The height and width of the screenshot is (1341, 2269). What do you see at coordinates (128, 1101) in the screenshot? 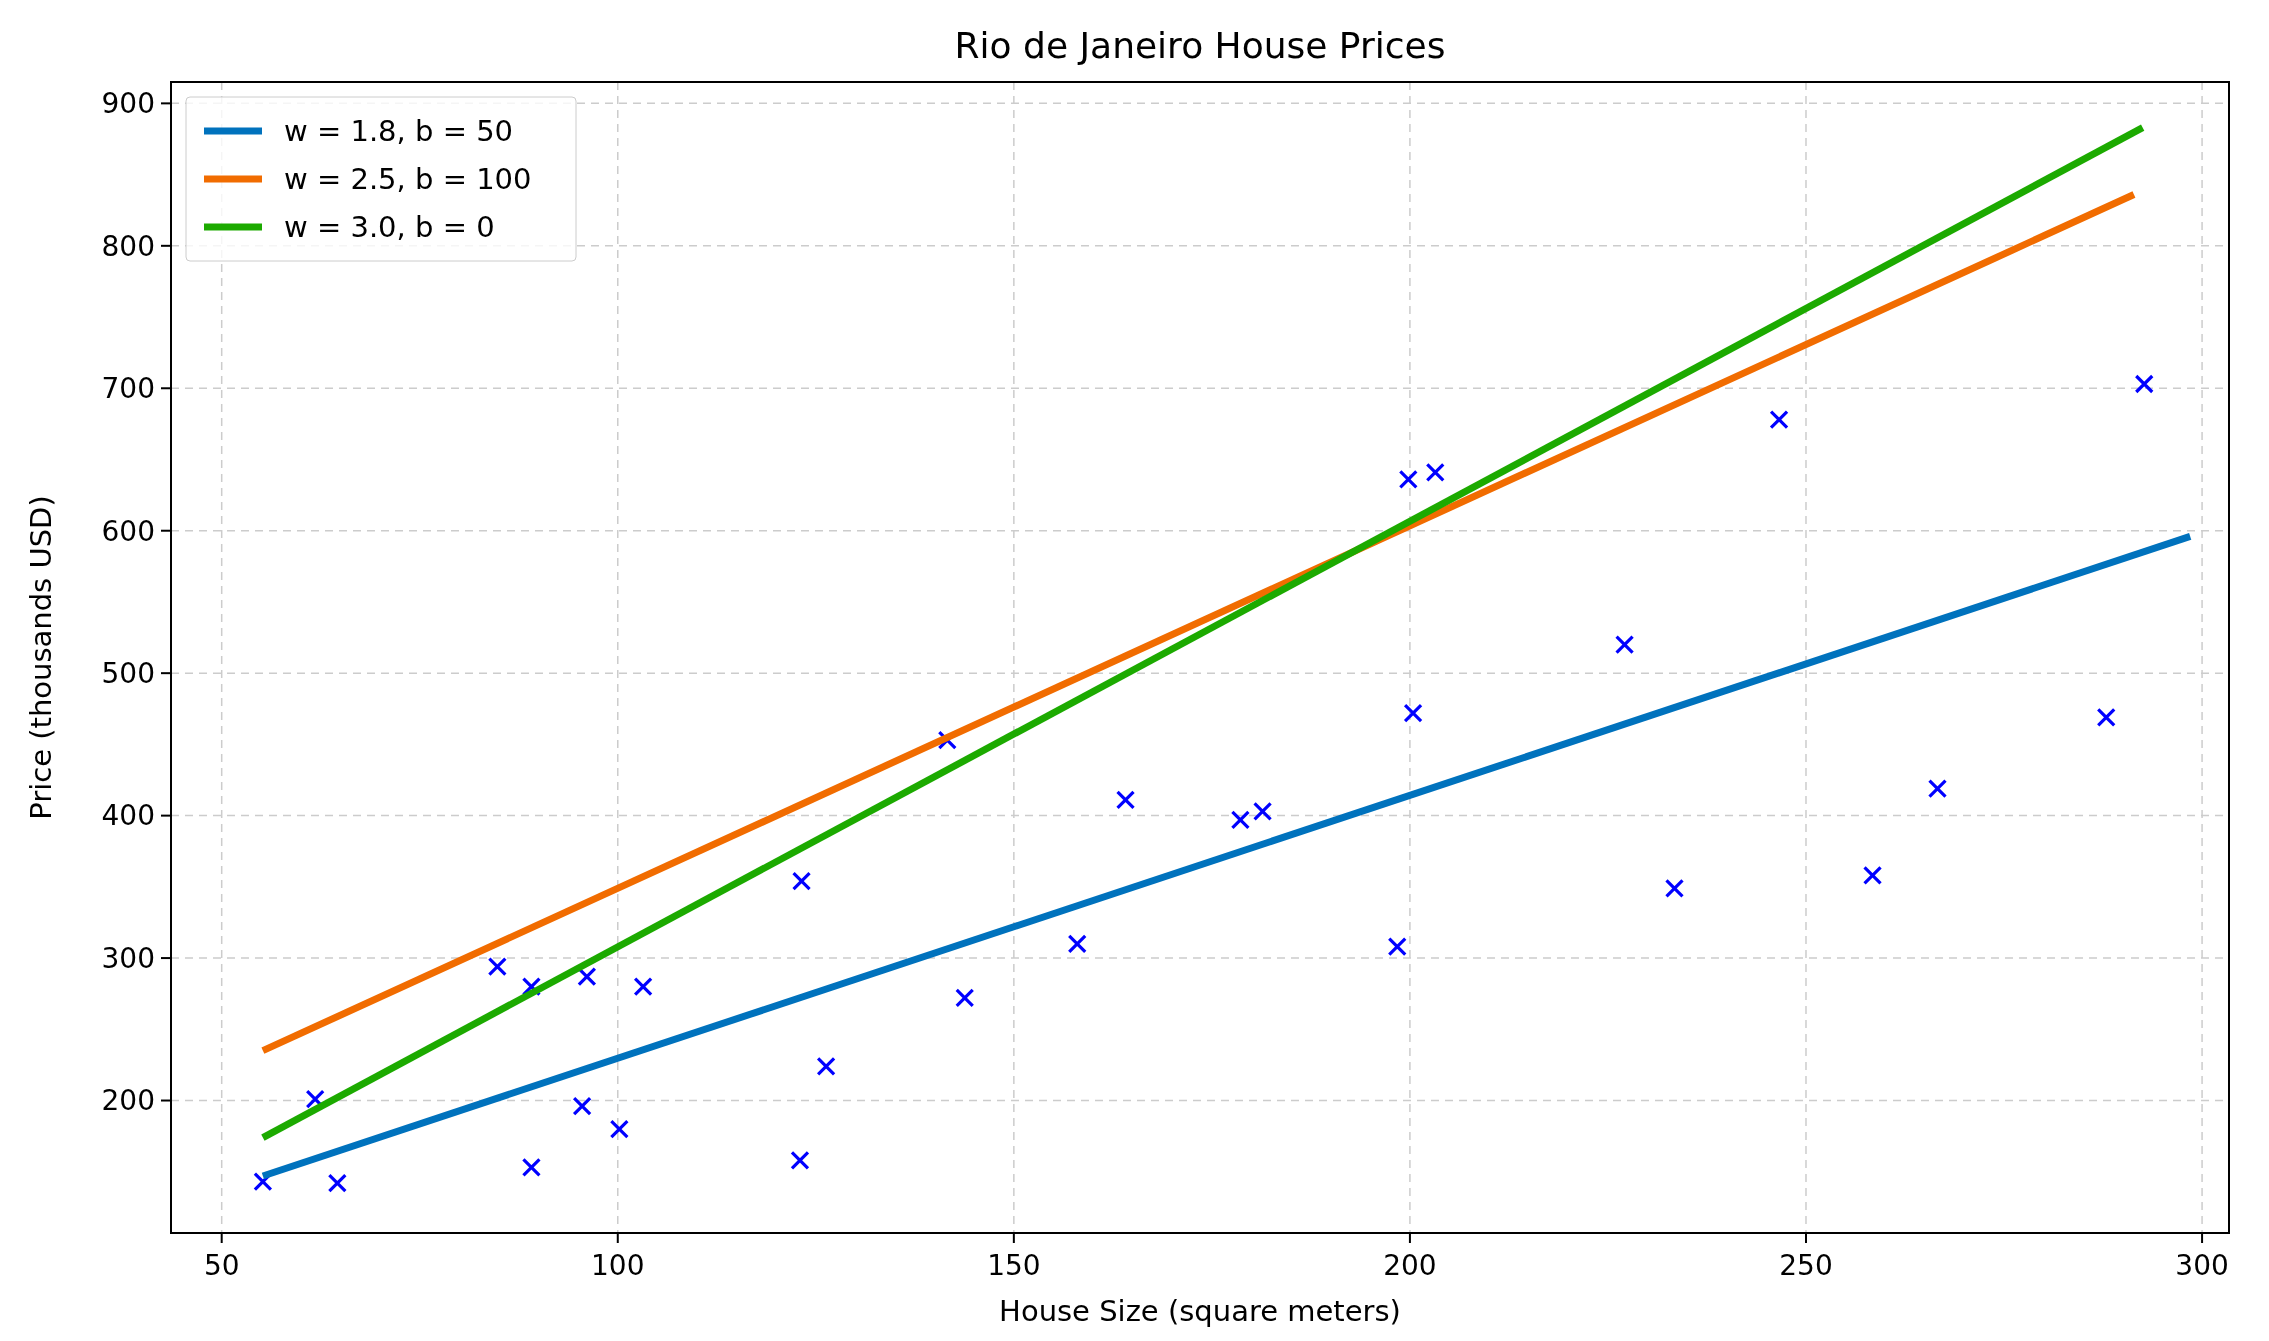
I see `y-tick-label: 200` at bounding box center [128, 1101].